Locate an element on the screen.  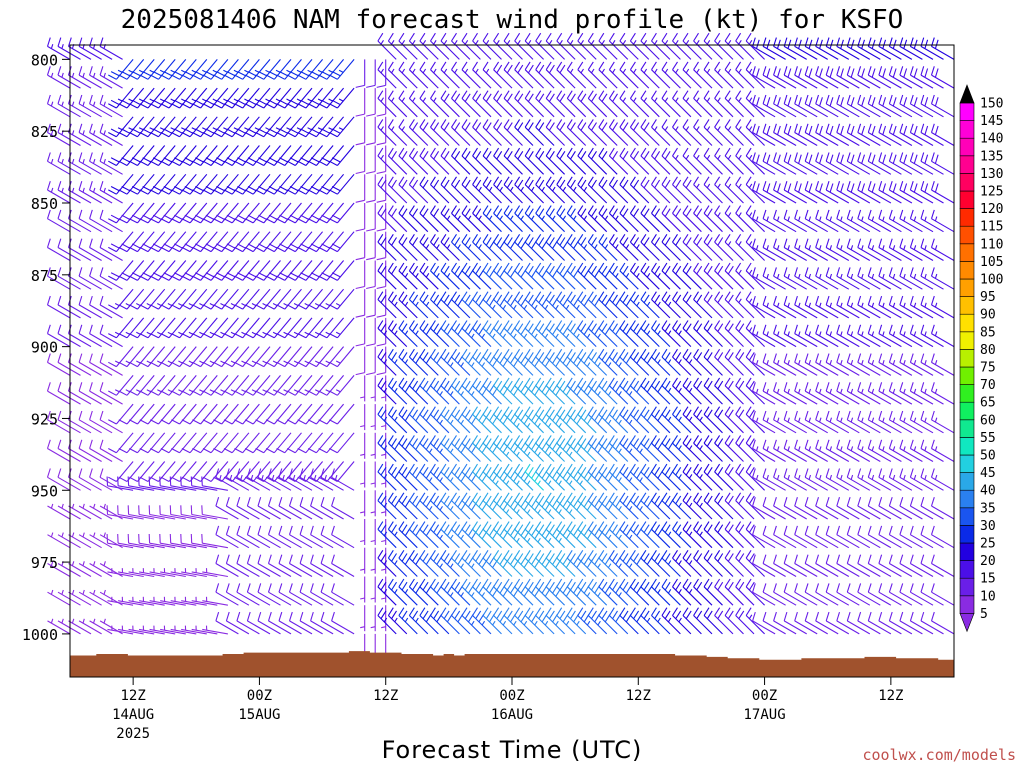
colorbar-label: 75 is located at coordinates (988, 368).